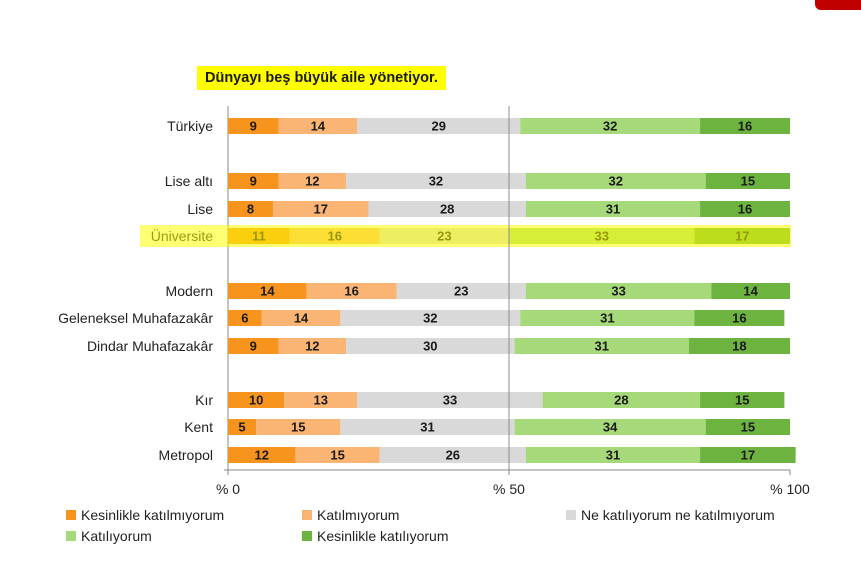 This screenshot has height=562, width=861. Describe the element at coordinates (509, 489) in the screenshot. I see `x-tick-label: % 50` at that location.